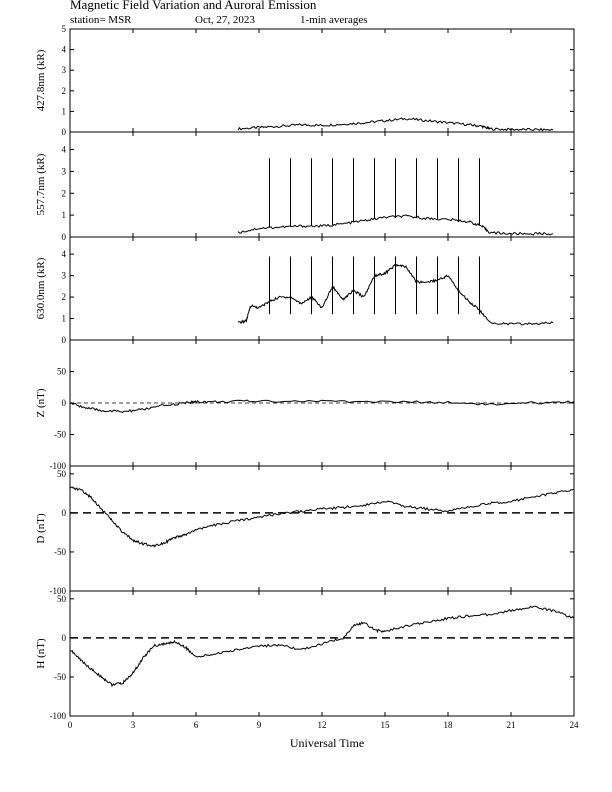 Image resolution: width=612 pixels, height=792 pixels. What do you see at coordinates (327, 743) in the screenshot?
I see `x-axis-label: Universal Time` at bounding box center [327, 743].